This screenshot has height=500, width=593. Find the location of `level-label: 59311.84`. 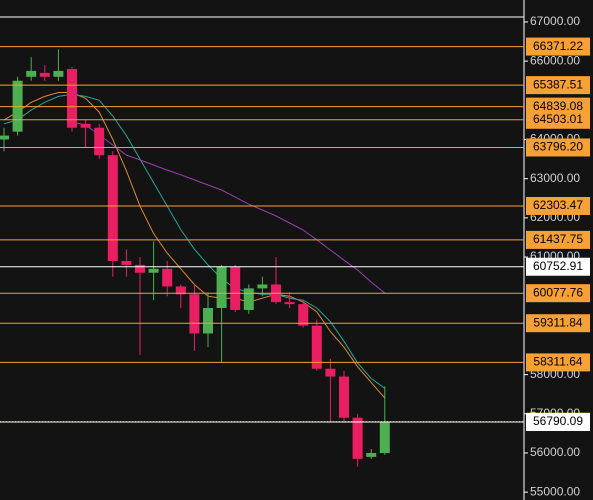

level-label: 59311.84 is located at coordinates (557, 322).